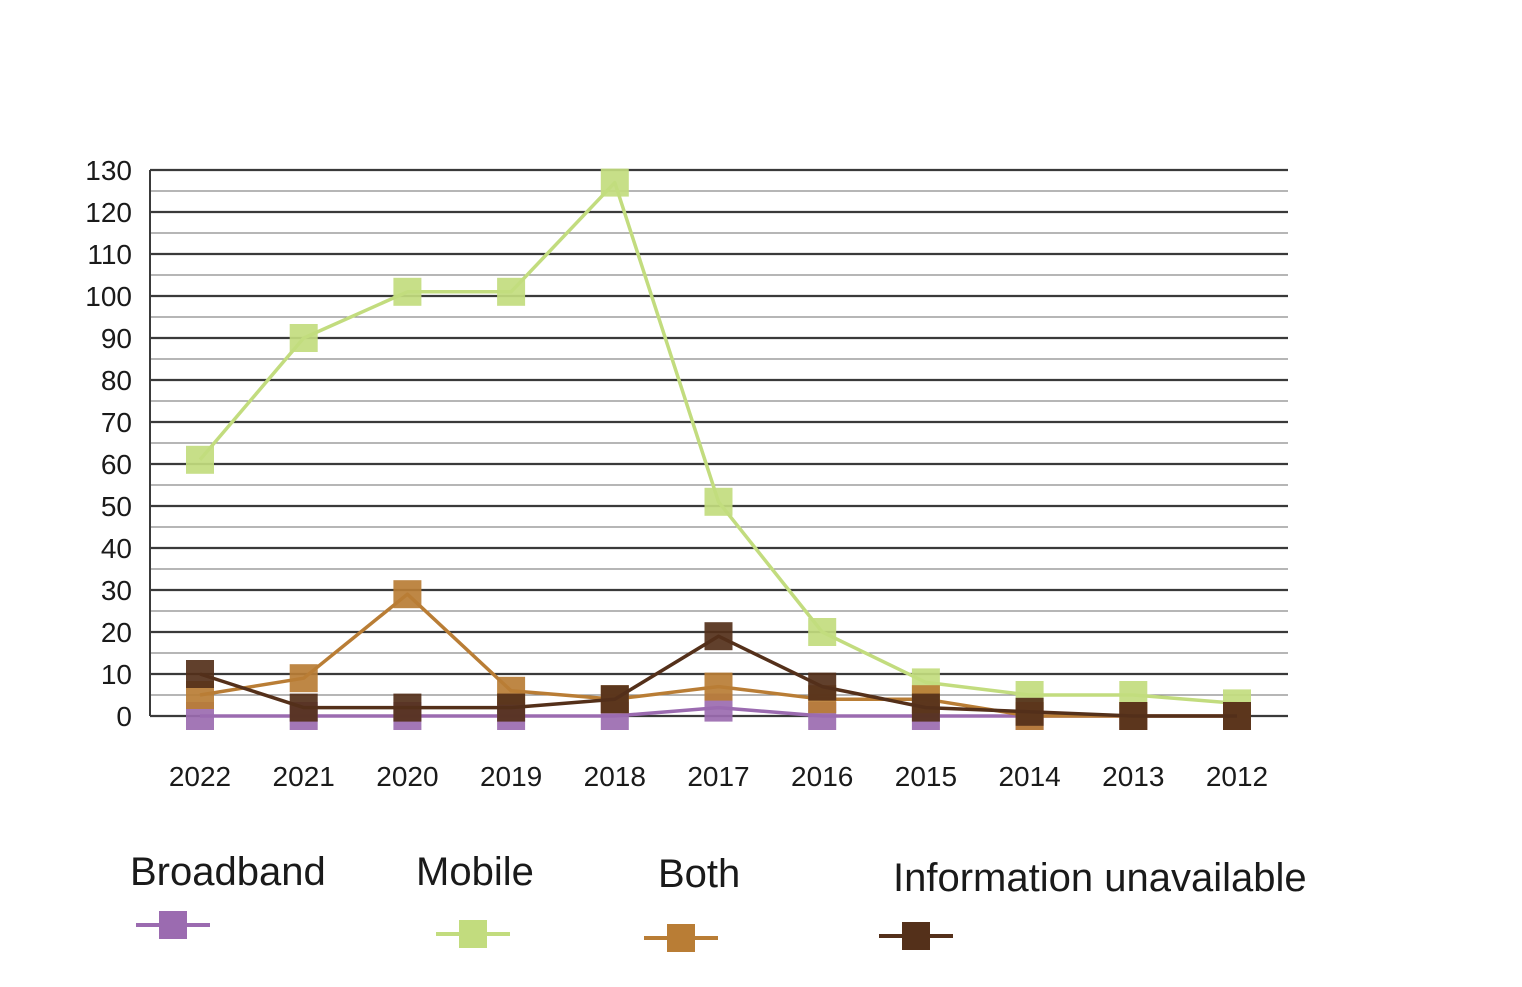 The width and height of the screenshot is (1522, 987). I want to click on x-tick-label: 2020, so click(407, 776).